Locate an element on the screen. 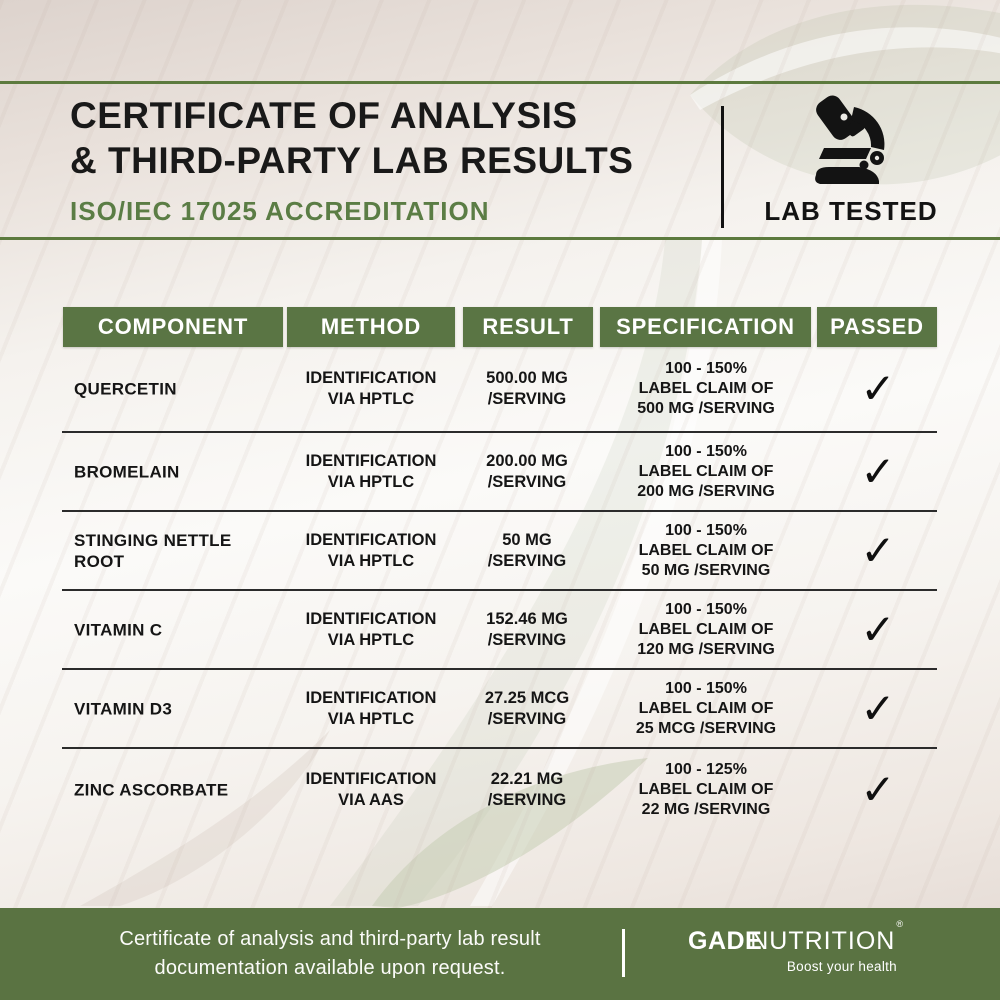 Image resolution: width=1000 pixels, height=1000 pixels. header-vertical-divider is located at coordinates (722, 167).